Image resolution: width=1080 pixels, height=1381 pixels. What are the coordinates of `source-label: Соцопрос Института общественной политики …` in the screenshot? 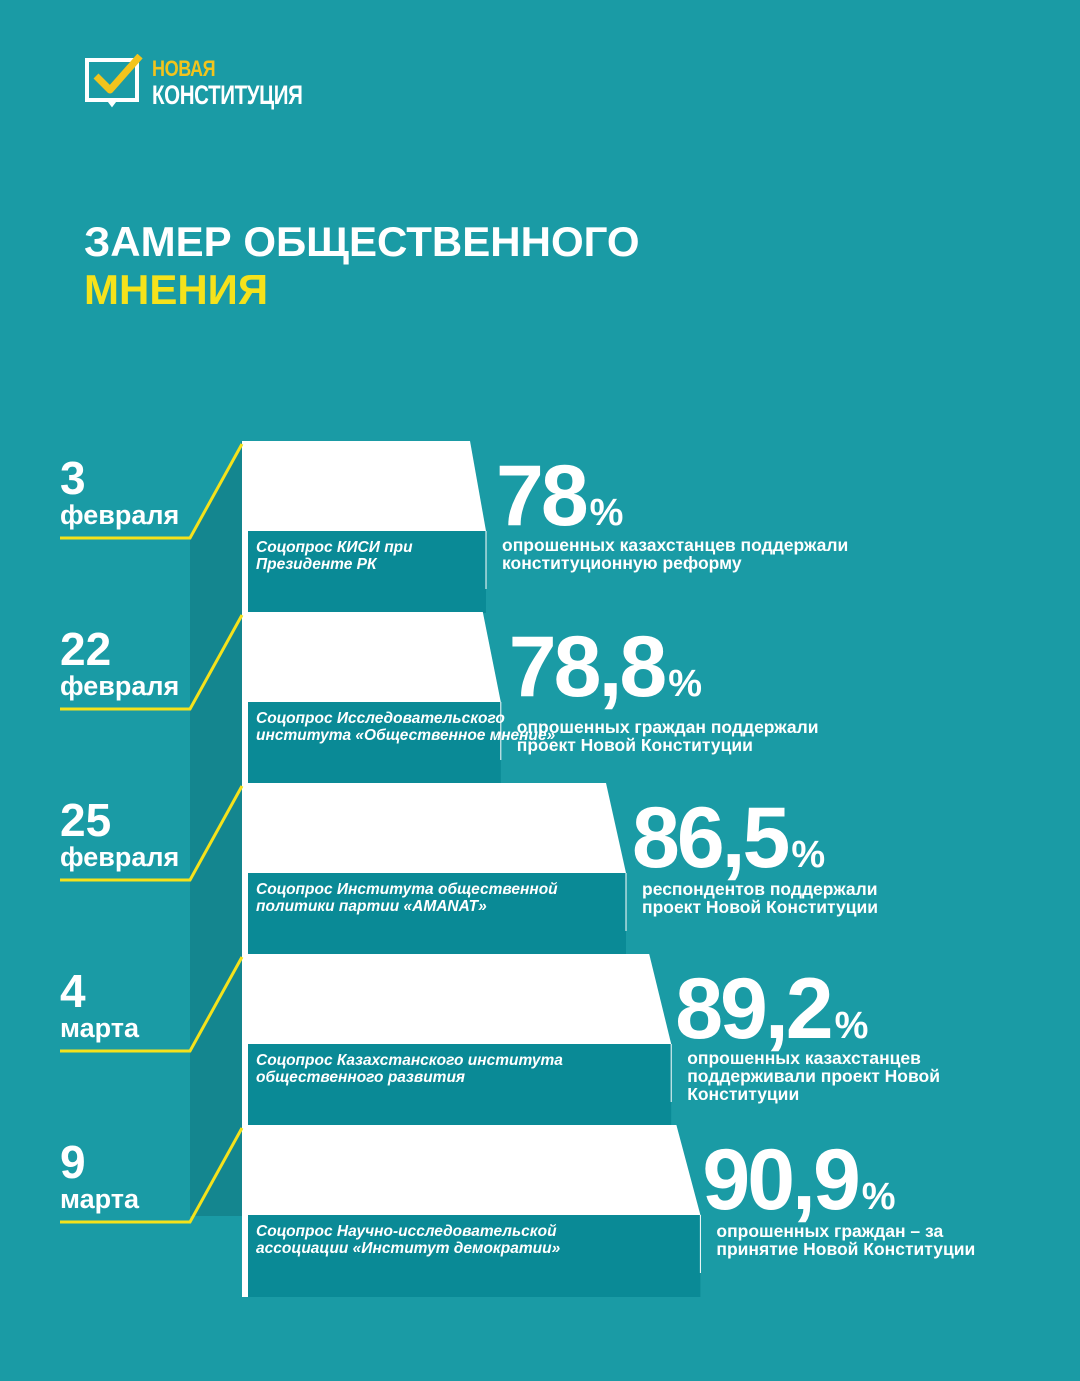 It's located at (407, 898).